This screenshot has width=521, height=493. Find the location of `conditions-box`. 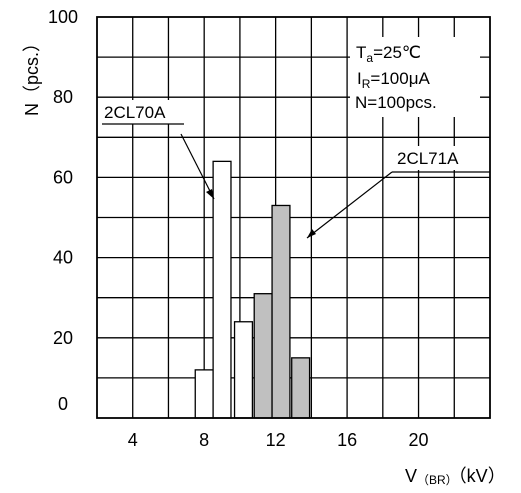

conditions-box is located at coordinates (415, 77).